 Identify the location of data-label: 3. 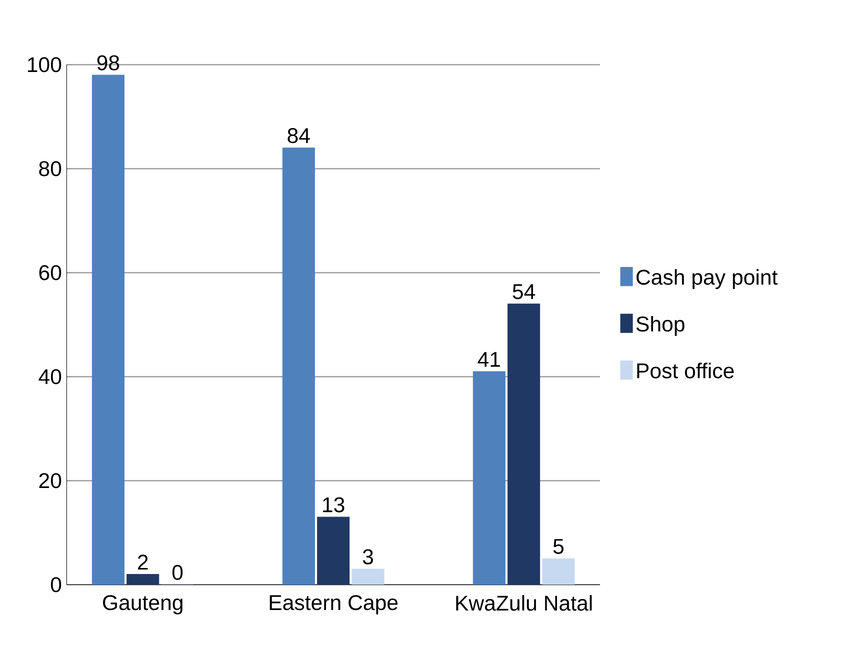
(367, 556).